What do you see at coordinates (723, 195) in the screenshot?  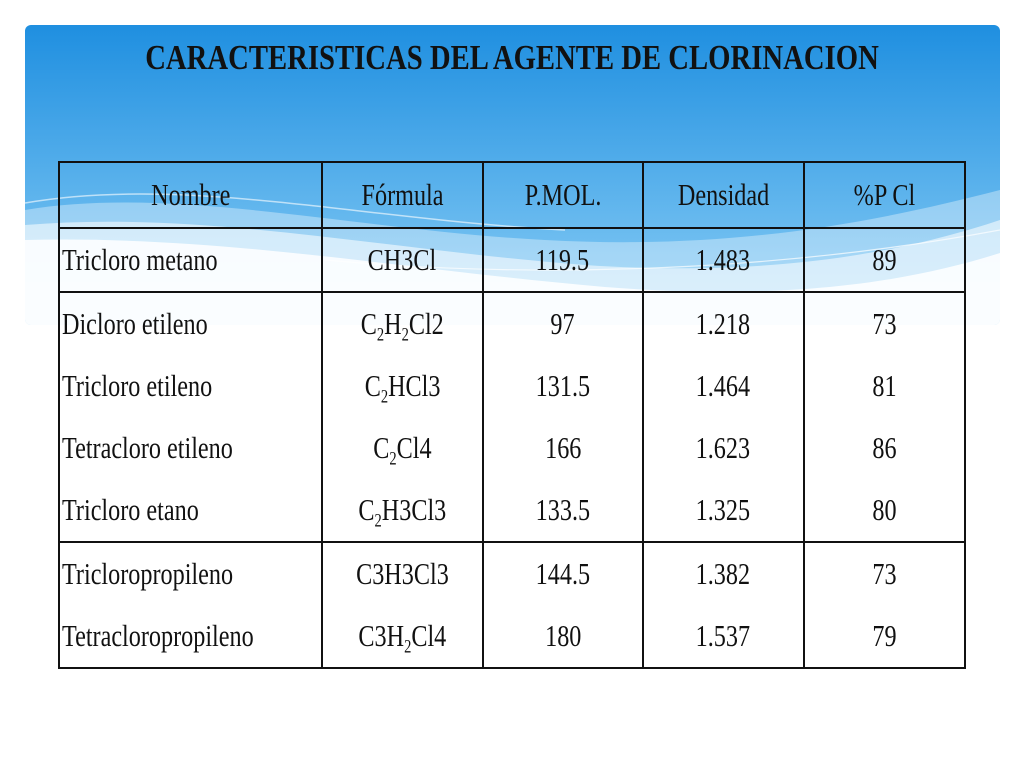 I see `header-densidad: Densidad` at bounding box center [723, 195].